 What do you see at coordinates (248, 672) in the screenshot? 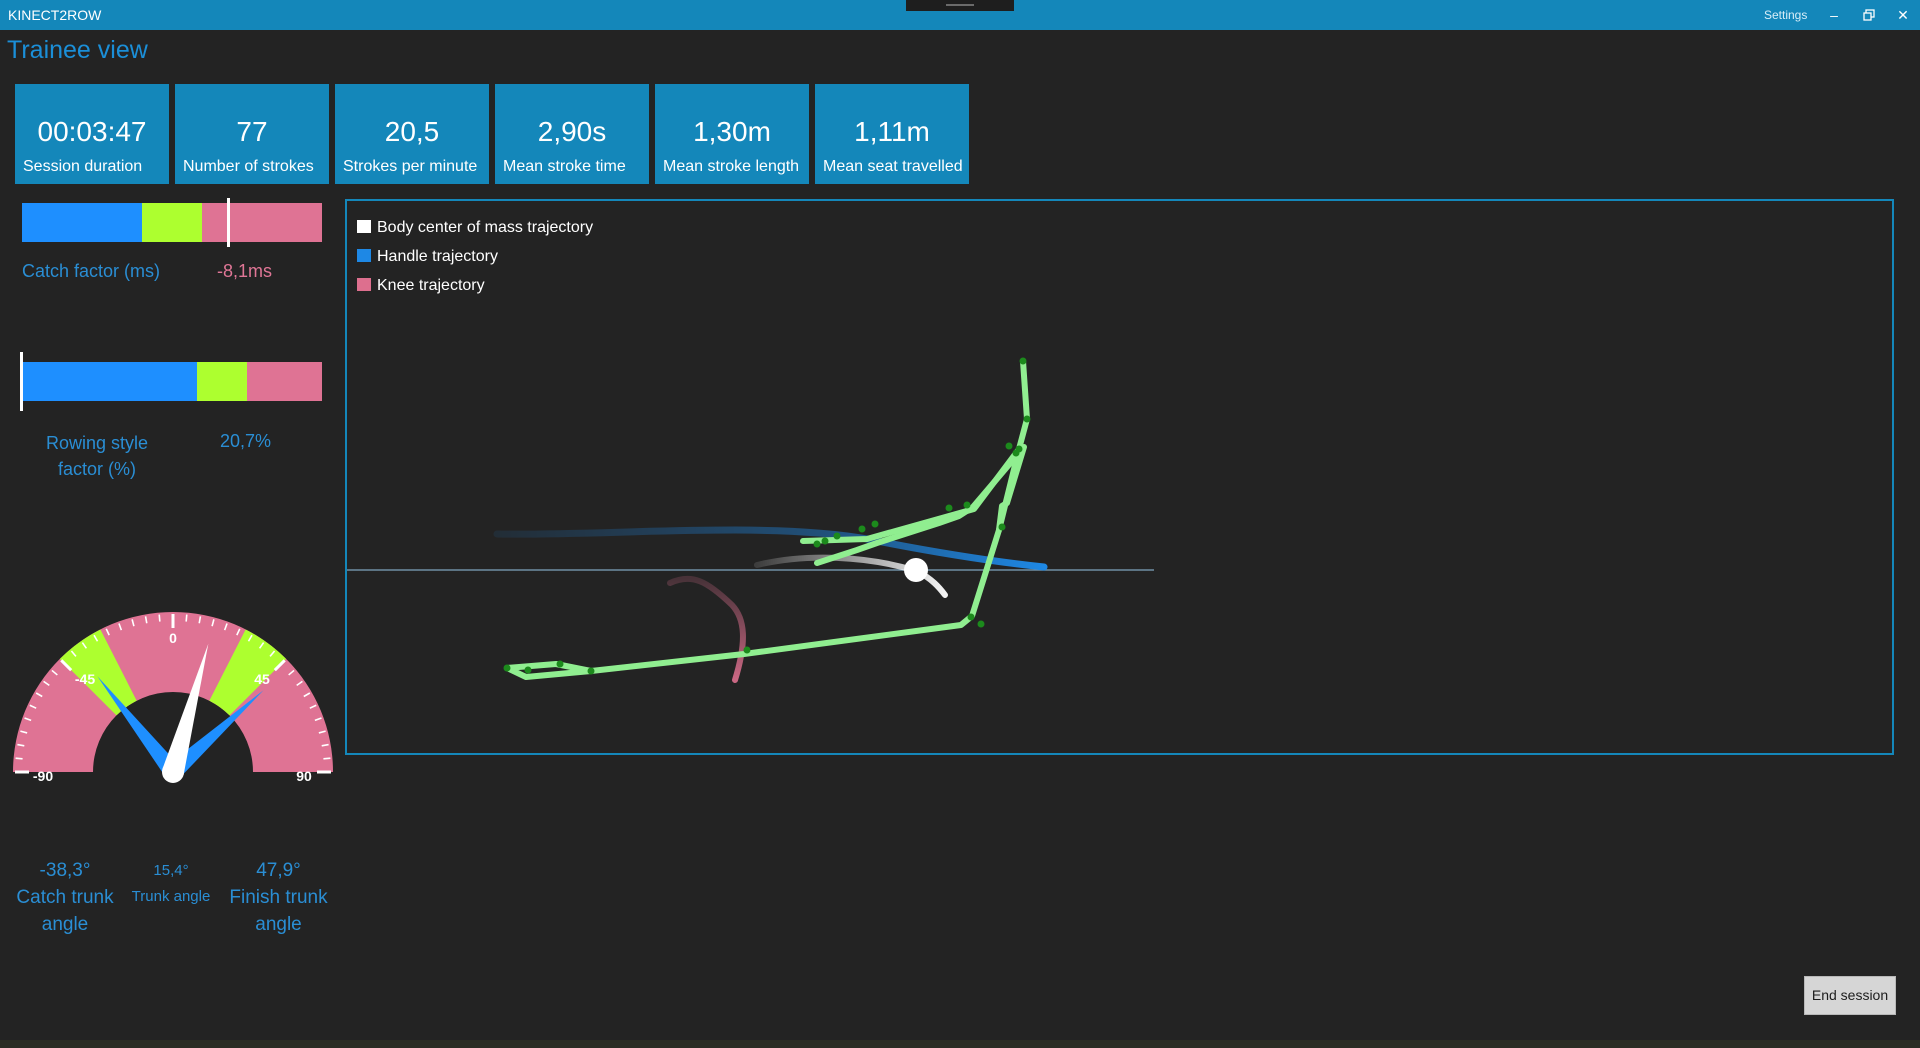
I see `gauge-arc-green-right` at bounding box center [248, 672].